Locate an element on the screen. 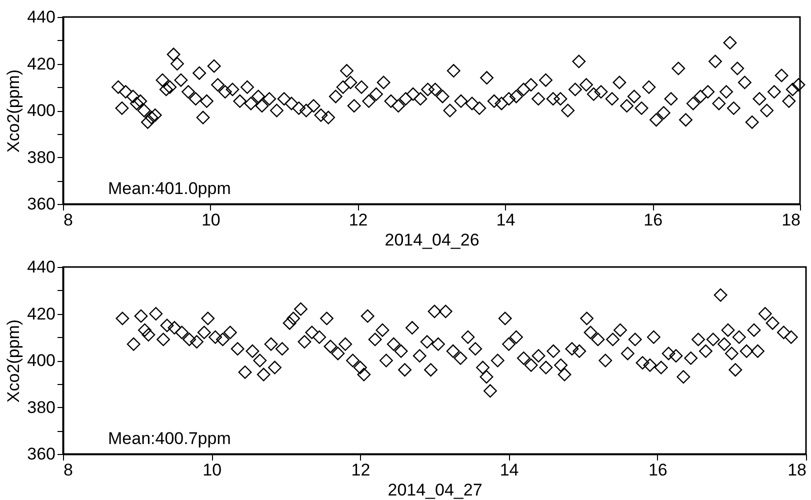  annotation: Mean:401.0ppm is located at coordinates (169, 188).